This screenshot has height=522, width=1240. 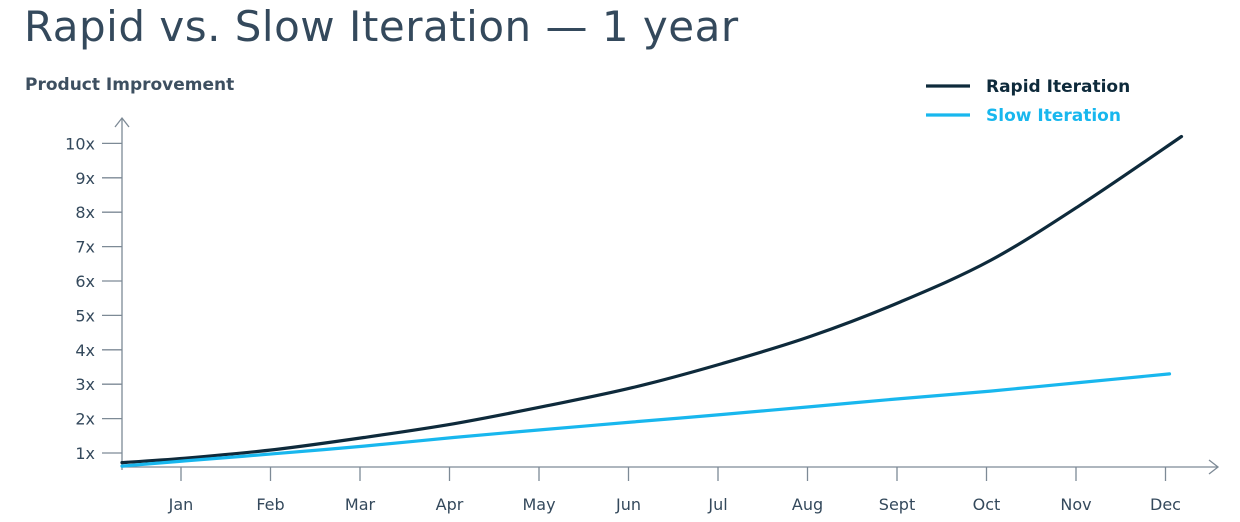 I want to click on x-tick-label: Apr, so click(x=450, y=504).